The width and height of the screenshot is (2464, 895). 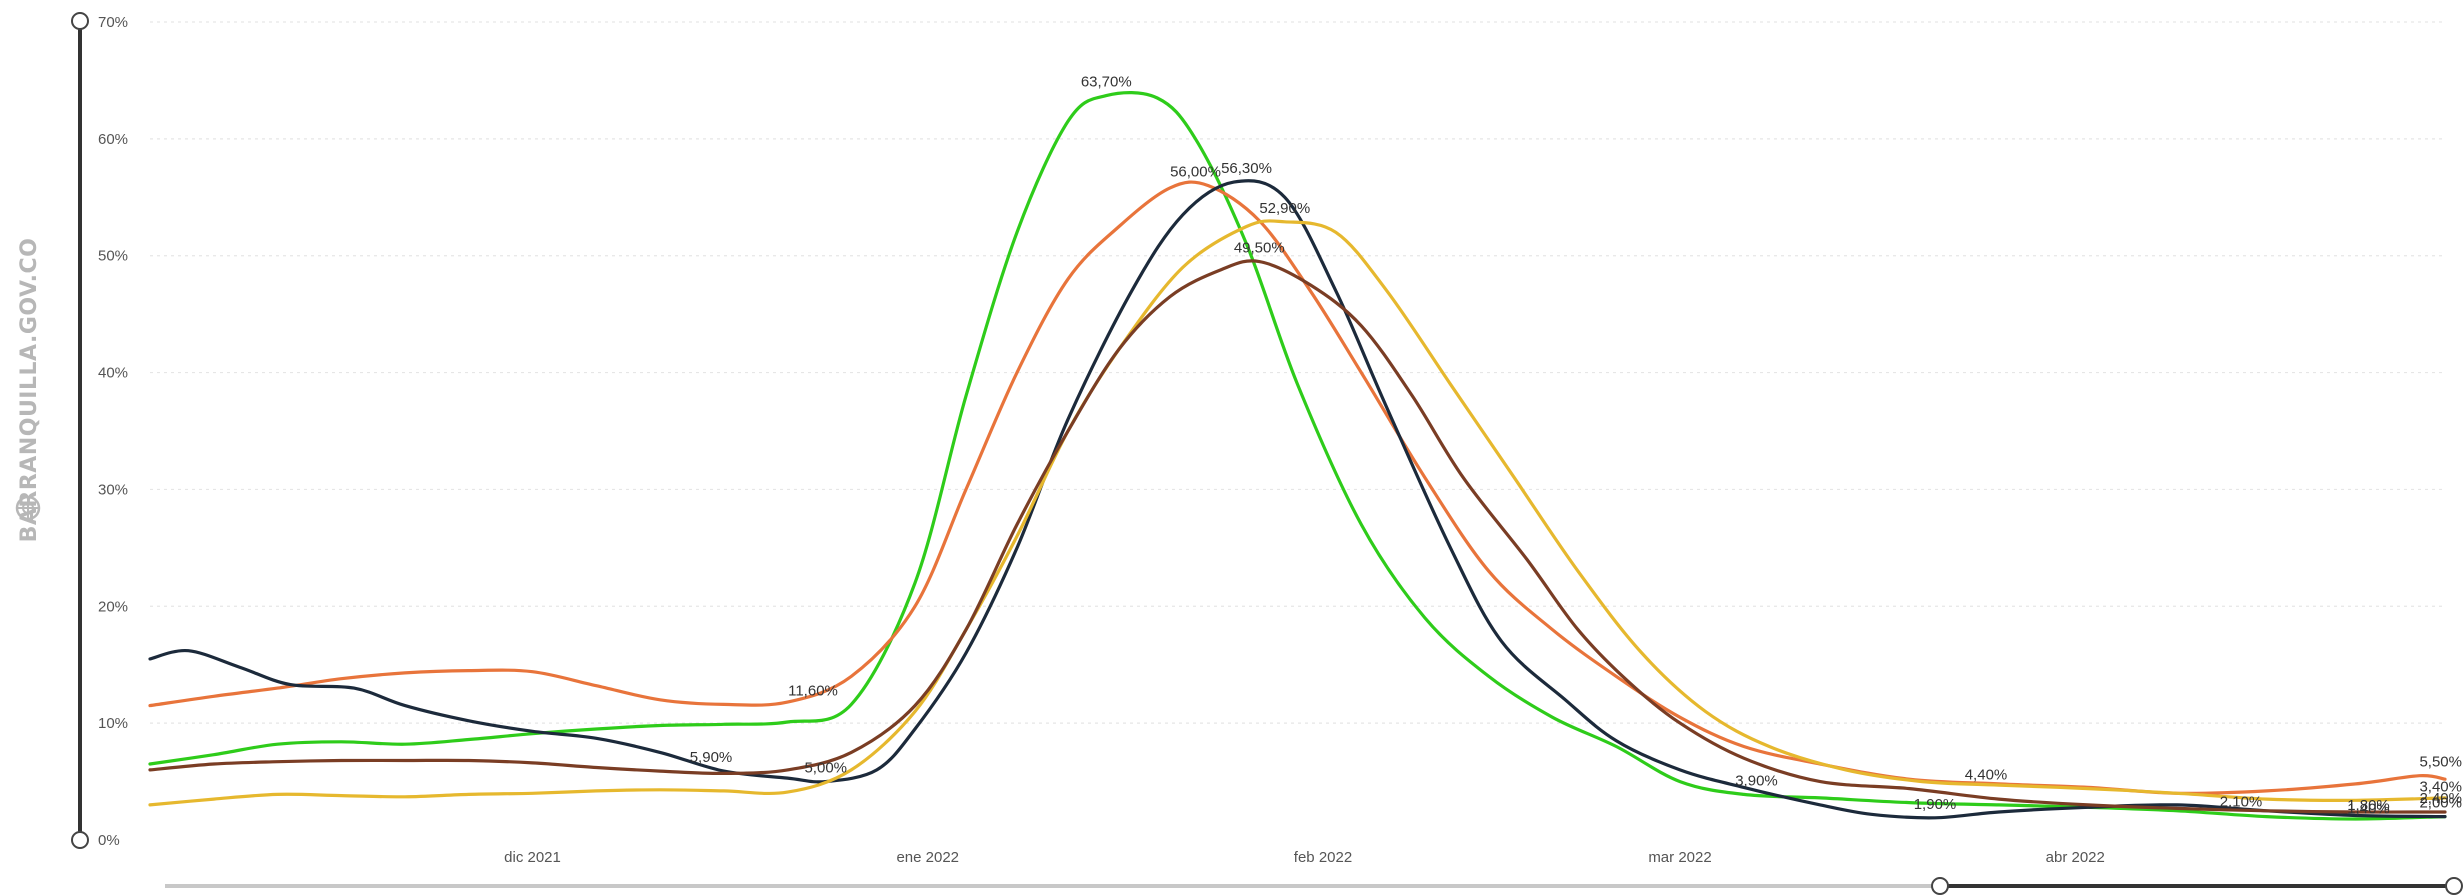 I want to click on vertical-slider-handle-bottom, so click(x=80, y=840).